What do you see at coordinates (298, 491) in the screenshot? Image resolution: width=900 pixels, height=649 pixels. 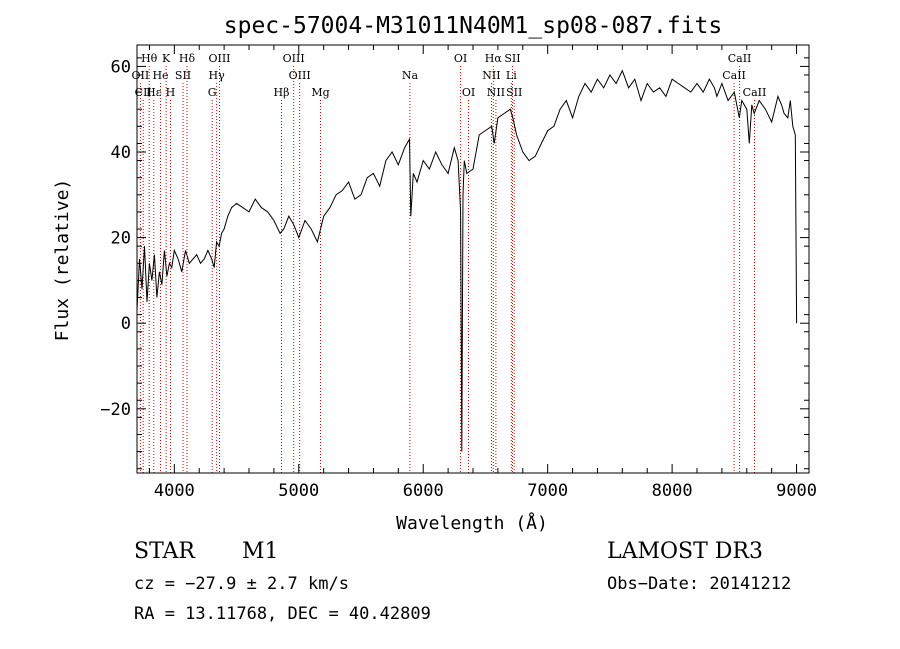 I see `x-tick-label: 5000` at bounding box center [298, 491].